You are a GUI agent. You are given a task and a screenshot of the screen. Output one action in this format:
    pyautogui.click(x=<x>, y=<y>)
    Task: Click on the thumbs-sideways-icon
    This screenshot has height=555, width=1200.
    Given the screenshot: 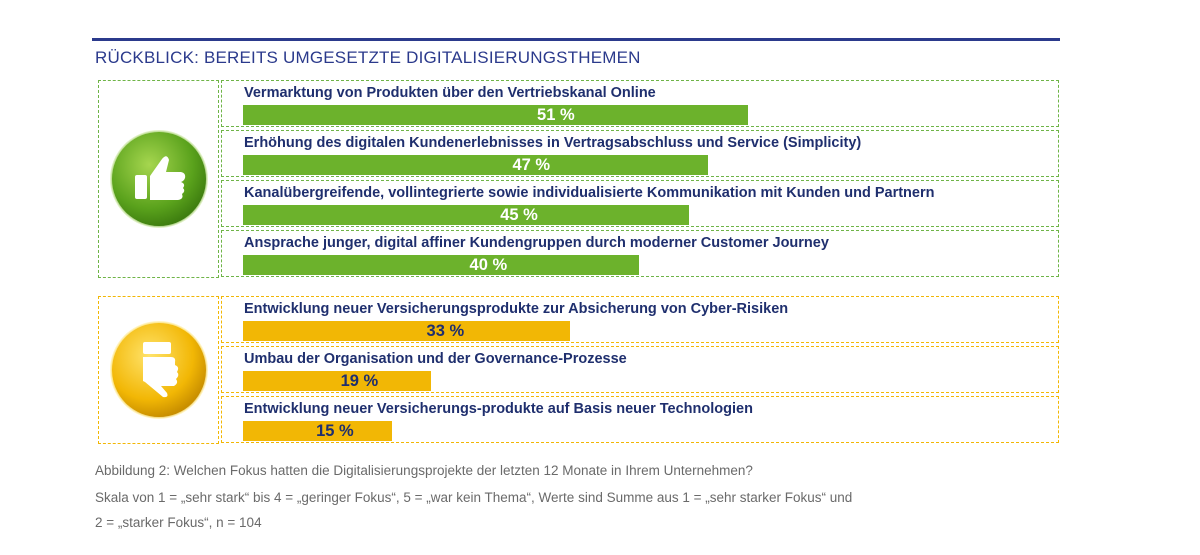 What is the action you would take?
    pyautogui.click(x=158, y=370)
    